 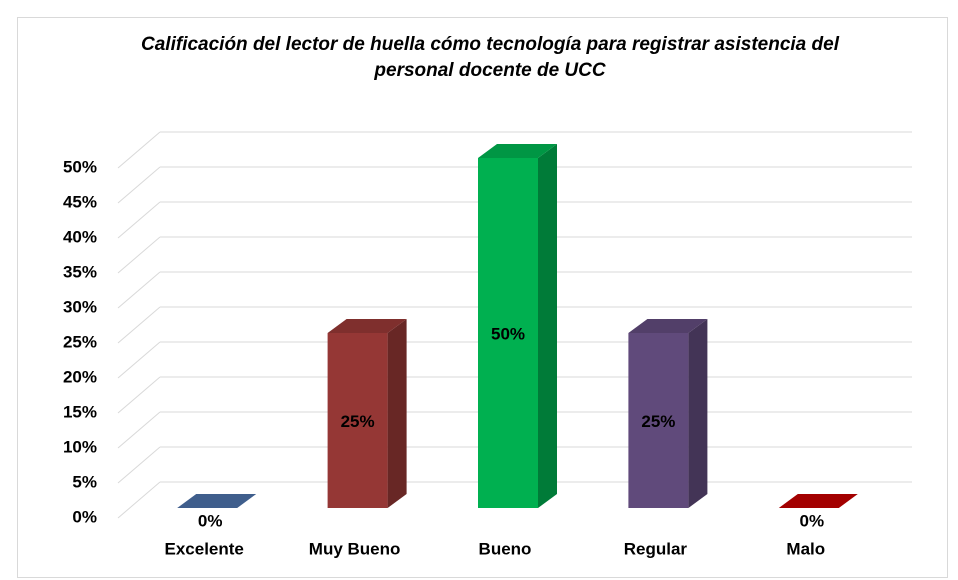 I want to click on y-tick-label: 5%, so click(x=84, y=481).